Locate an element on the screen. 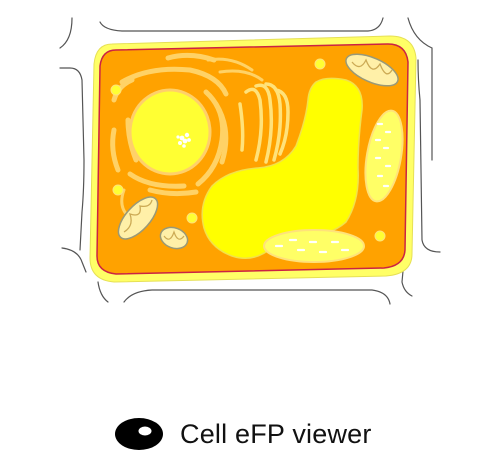 The width and height of the screenshot is (500, 472). golgi-apparatus is located at coordinates (264, 123).